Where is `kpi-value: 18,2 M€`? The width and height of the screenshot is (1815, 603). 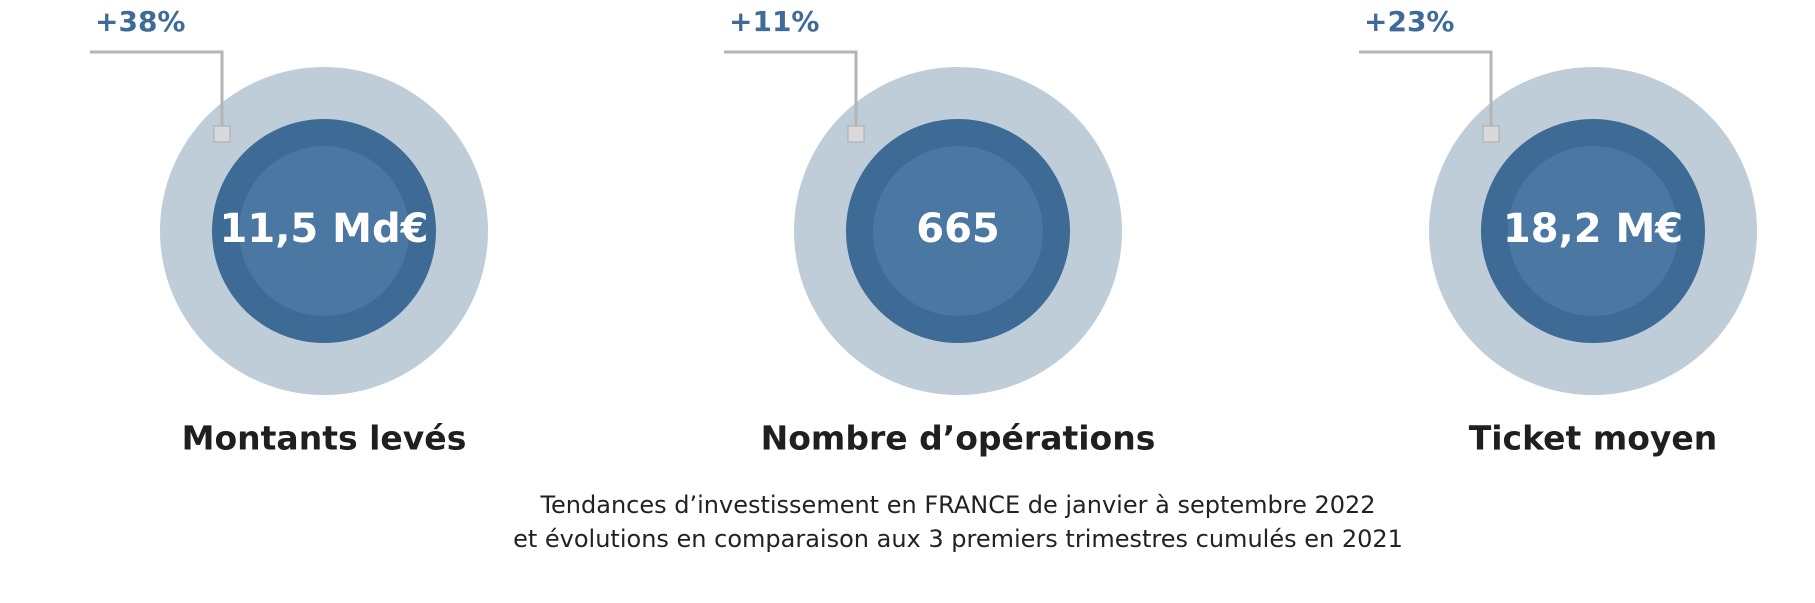 kpi-value: 18,2 M€ is located at coordinates (1593, 229).